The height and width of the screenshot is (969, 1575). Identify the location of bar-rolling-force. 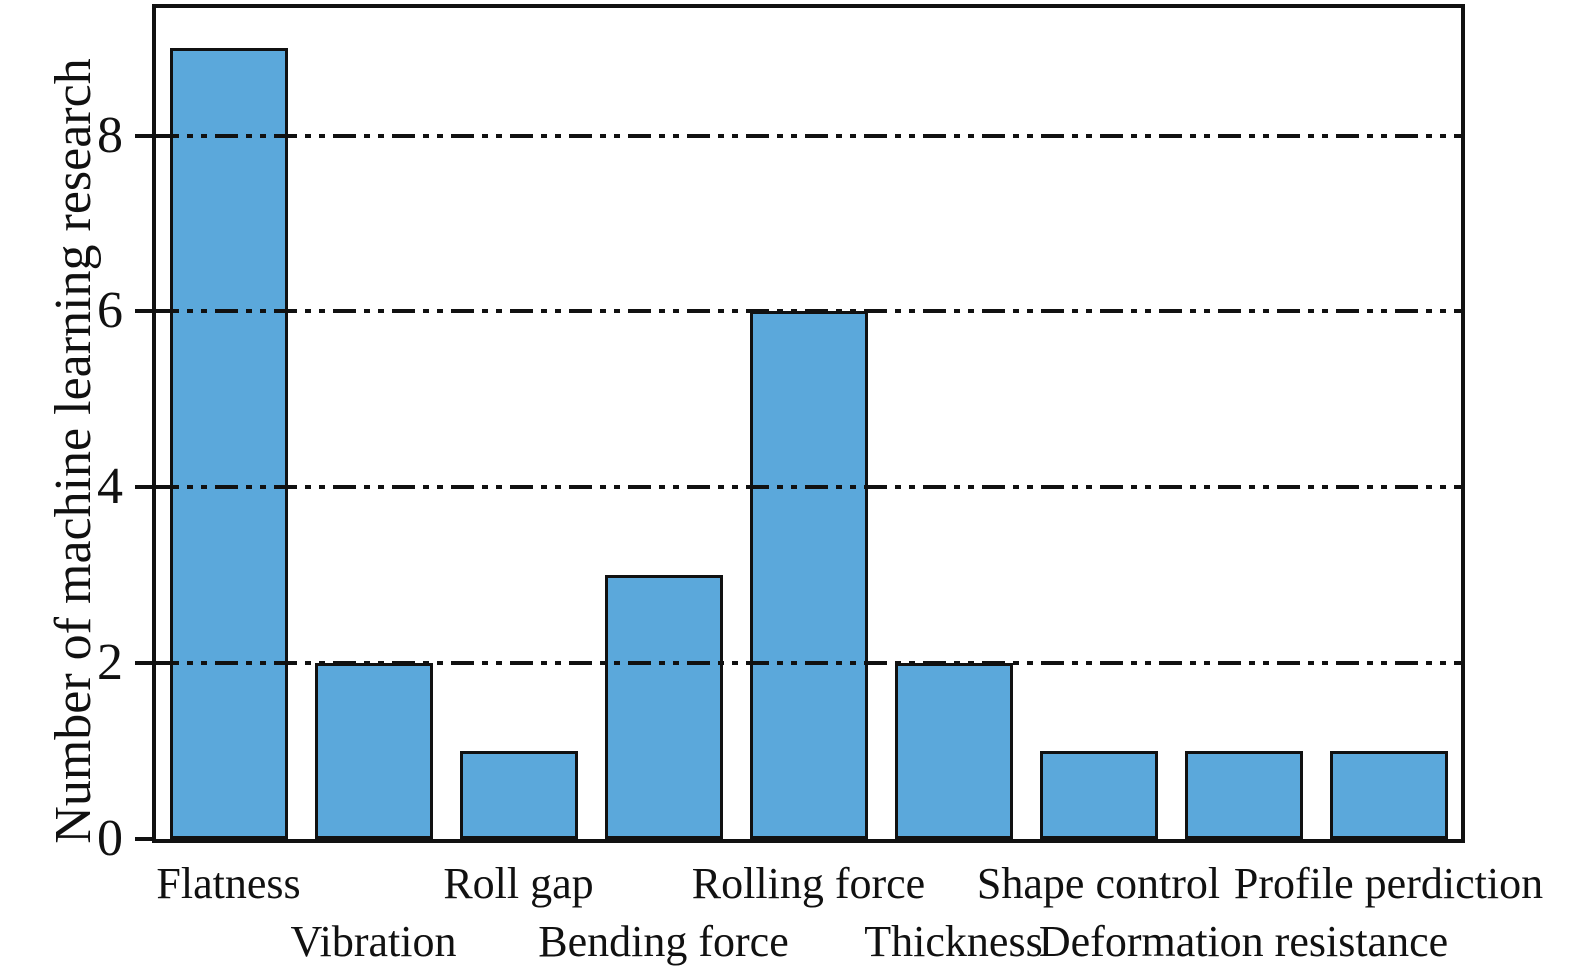
(808, 575).